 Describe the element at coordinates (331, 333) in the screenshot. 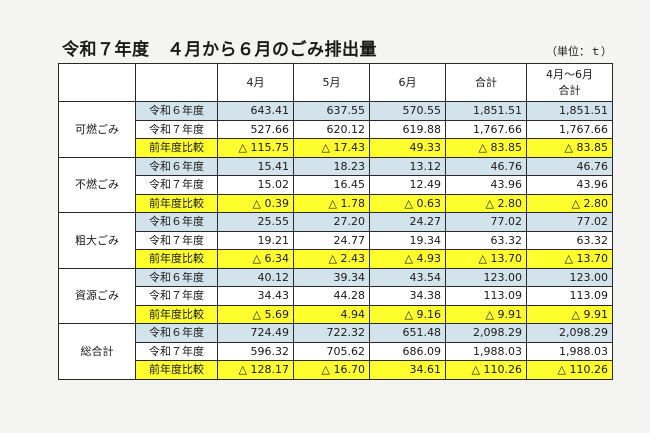

I see `value-cell: 722.32` at that location.